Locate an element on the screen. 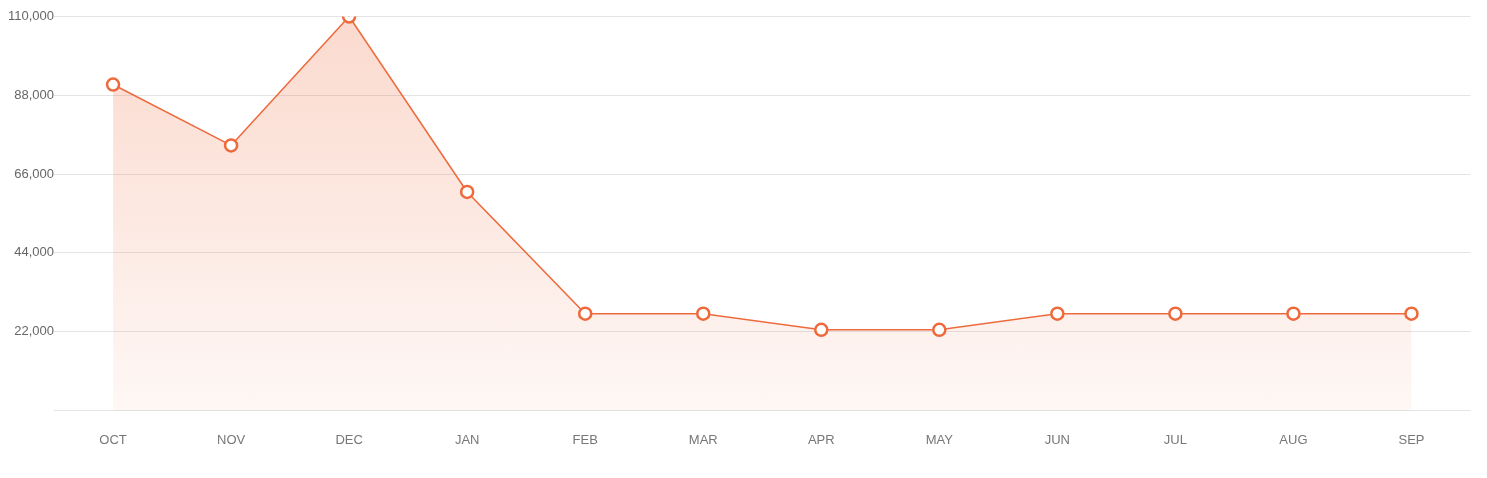 The image size is (1487, 478). x-tick-label: FEB is located at coordinates (585, 439).